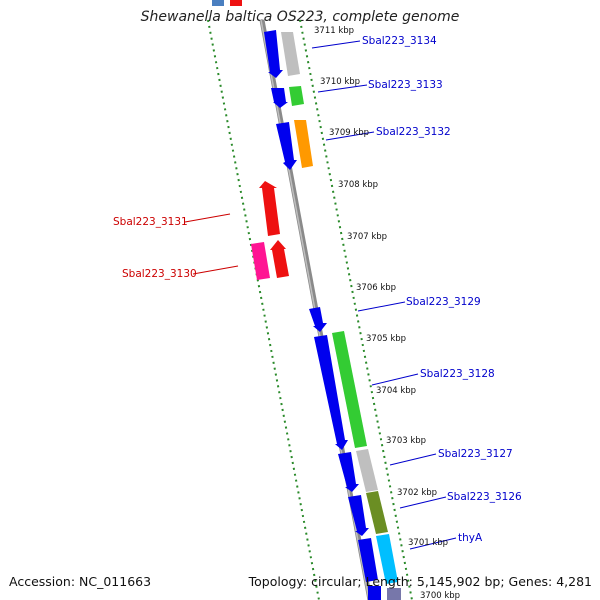  Describe the element at coordinates (386, 339) in the screenshot. I see `kbp-tick-label: 3705 kbp` at that location.